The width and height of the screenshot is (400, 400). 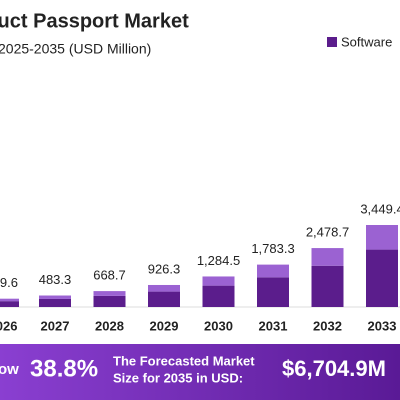 I want to click on x-tick-label: 2033, so click(x=382, y=325).